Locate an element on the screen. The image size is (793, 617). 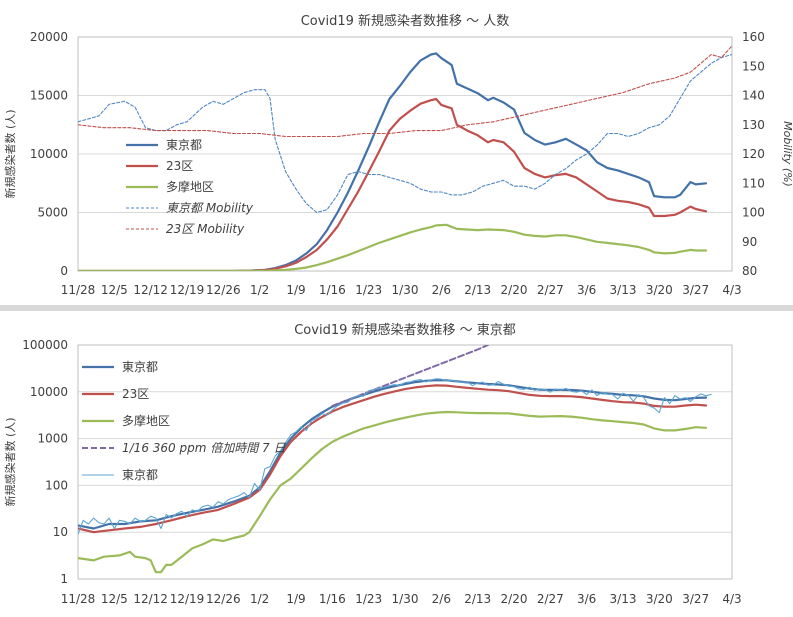
y-tick-label: 1 is located at coordinates (64, 579).